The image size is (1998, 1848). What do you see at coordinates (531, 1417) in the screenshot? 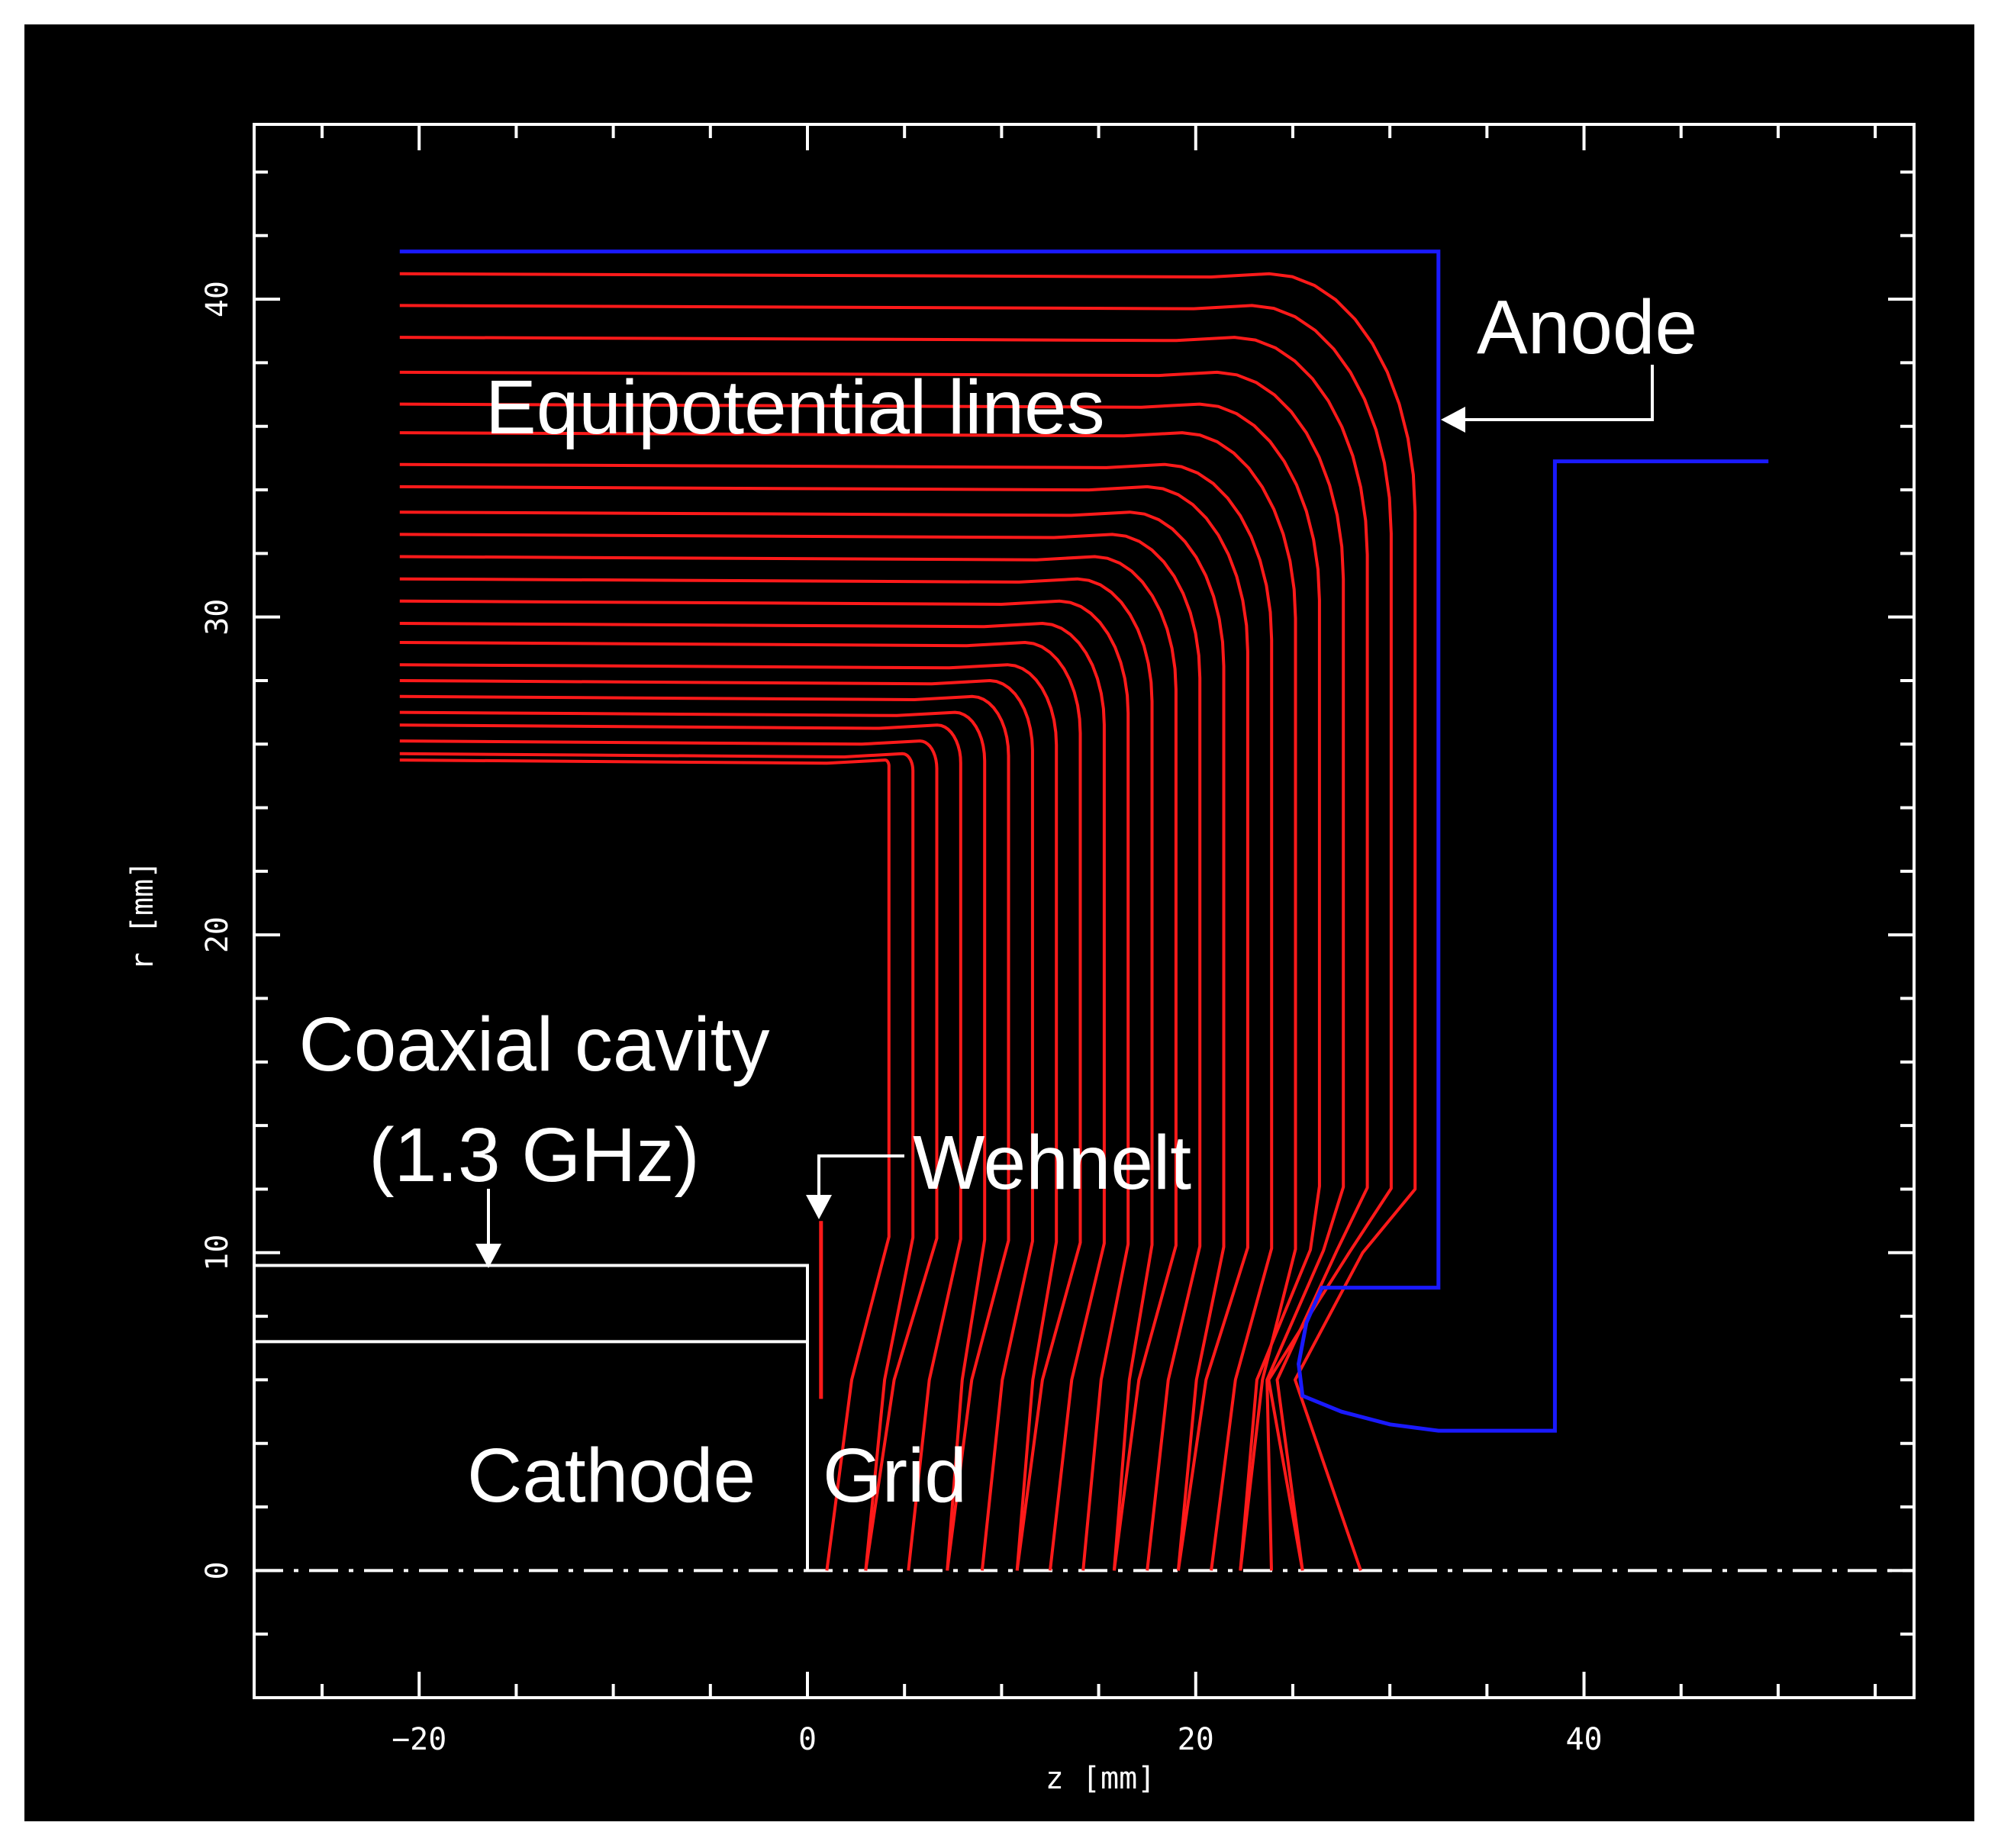
I see `coaxial-cavity-outer` at bounding box center [531, 1417].